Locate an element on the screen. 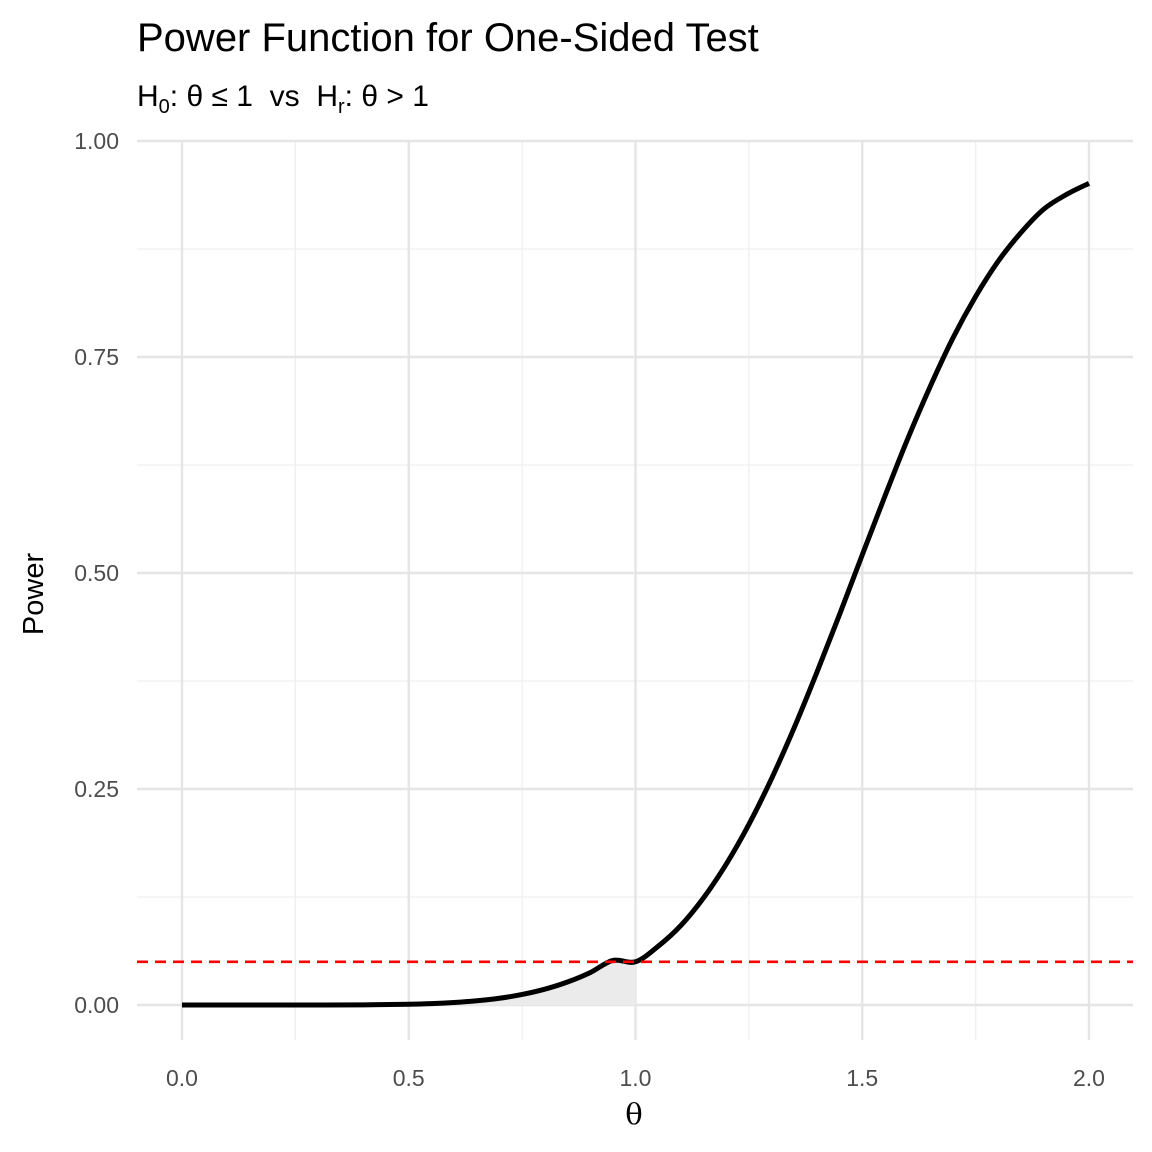 This screenshot has width=1152, height=1152. x-tick-labels: 0.0 0.5 1.0 1.5 2.0 is located at coordinates (635, 1078).